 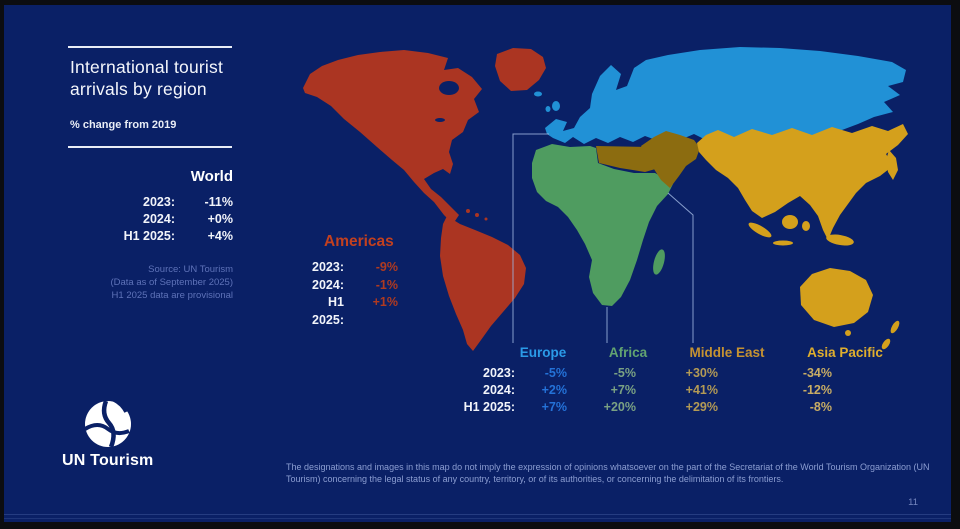 What do you see at coordinates (619, 407) in the screenshot?
I see `africa-value-h1-2025: +20%` at bounding box center [619, 407].